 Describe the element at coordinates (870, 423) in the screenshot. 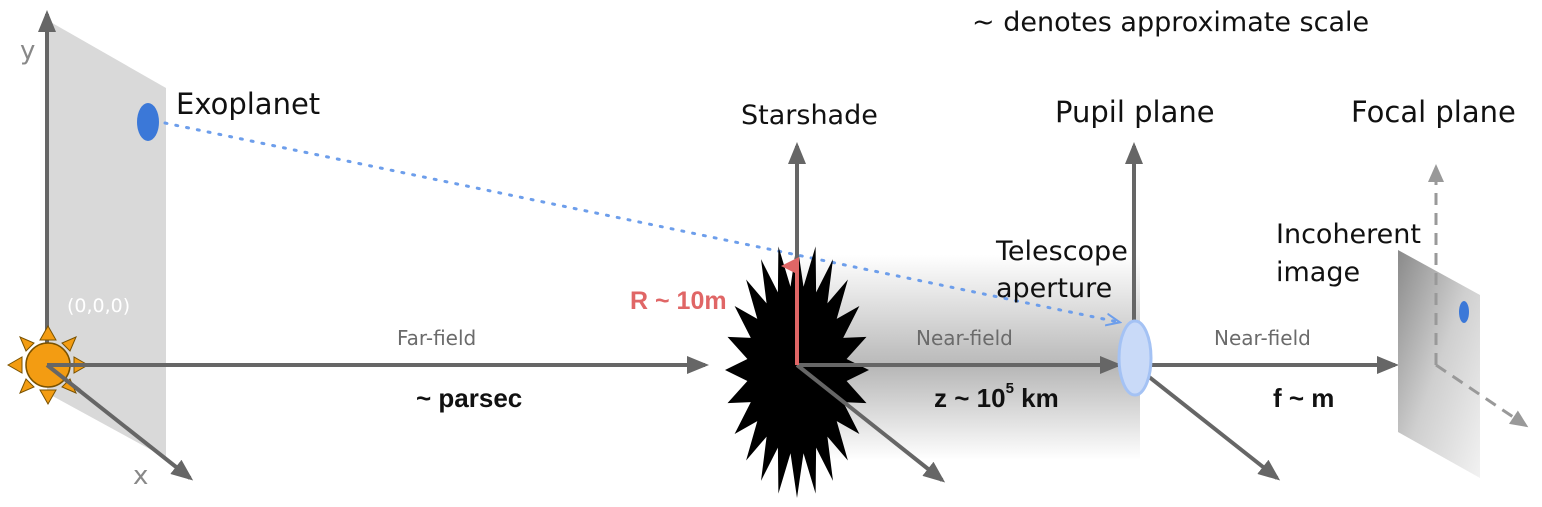

I see `starshade-x-axis` at that location.